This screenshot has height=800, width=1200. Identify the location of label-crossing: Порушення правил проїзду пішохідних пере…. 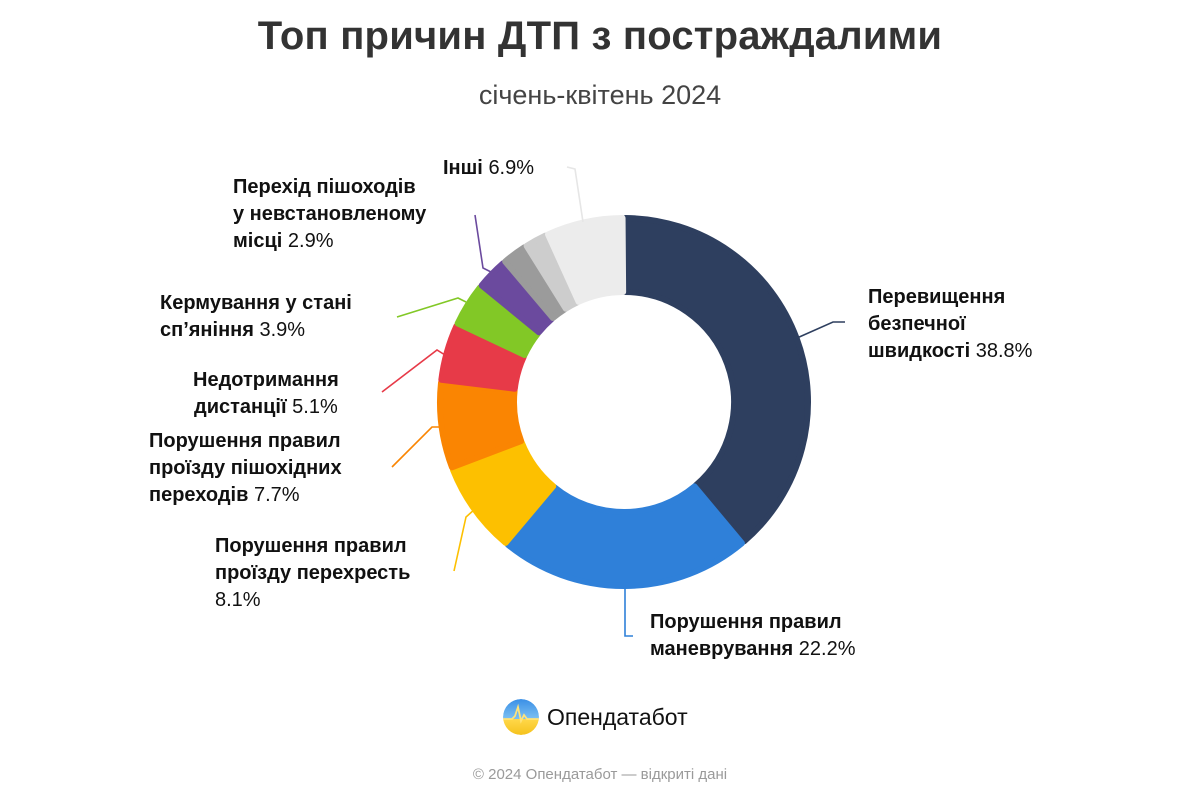
(245, 468).